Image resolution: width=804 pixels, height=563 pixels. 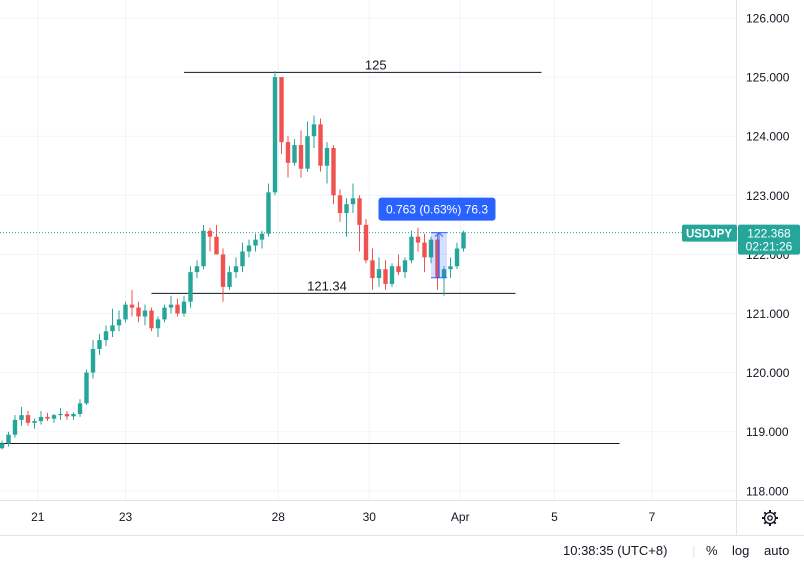 I want to click on log-toggle: log, so click(x=741, y=550).